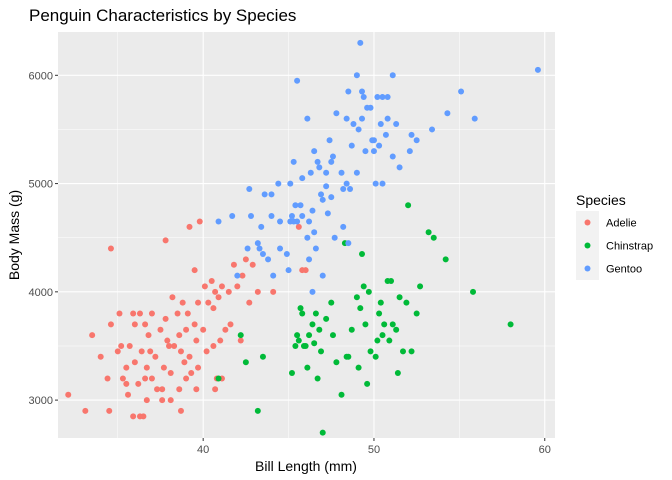 The width and height of the screenshot is (672, 480). I want to click on legend-label-chinstrap: Chinstrap, so click(629, 247).